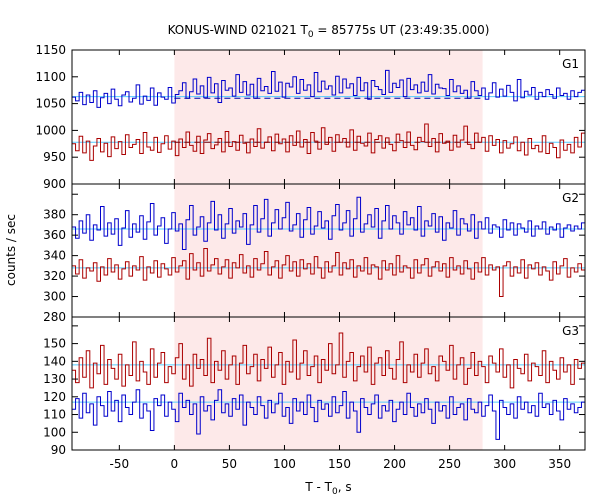 The height and width of the screenshot is (500, 600). What do you see at coordinates (54, 379) in the screenshot?
I see `y-tick-label: 130` at bounding box center [54, 379].